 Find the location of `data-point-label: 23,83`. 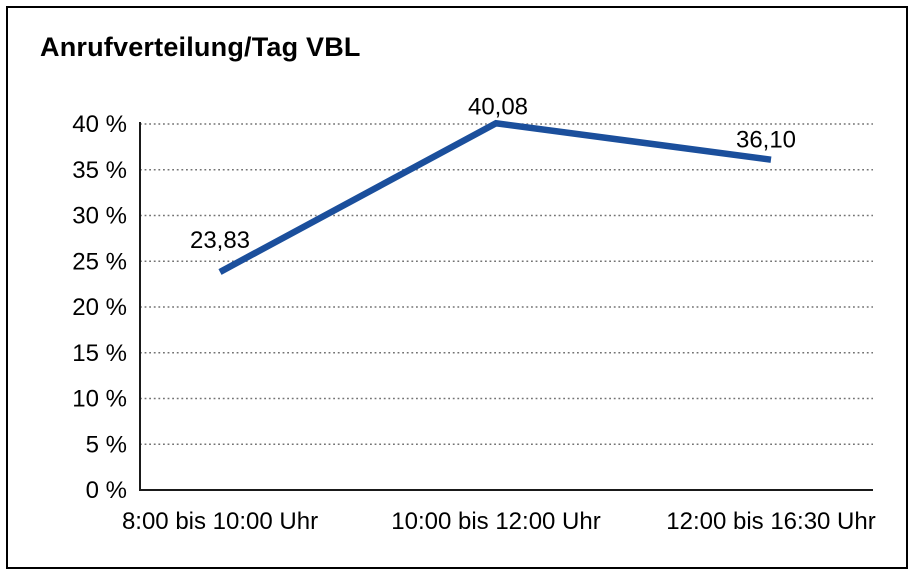

data-point-label: 23,83 is located at coordinates (220, 240).